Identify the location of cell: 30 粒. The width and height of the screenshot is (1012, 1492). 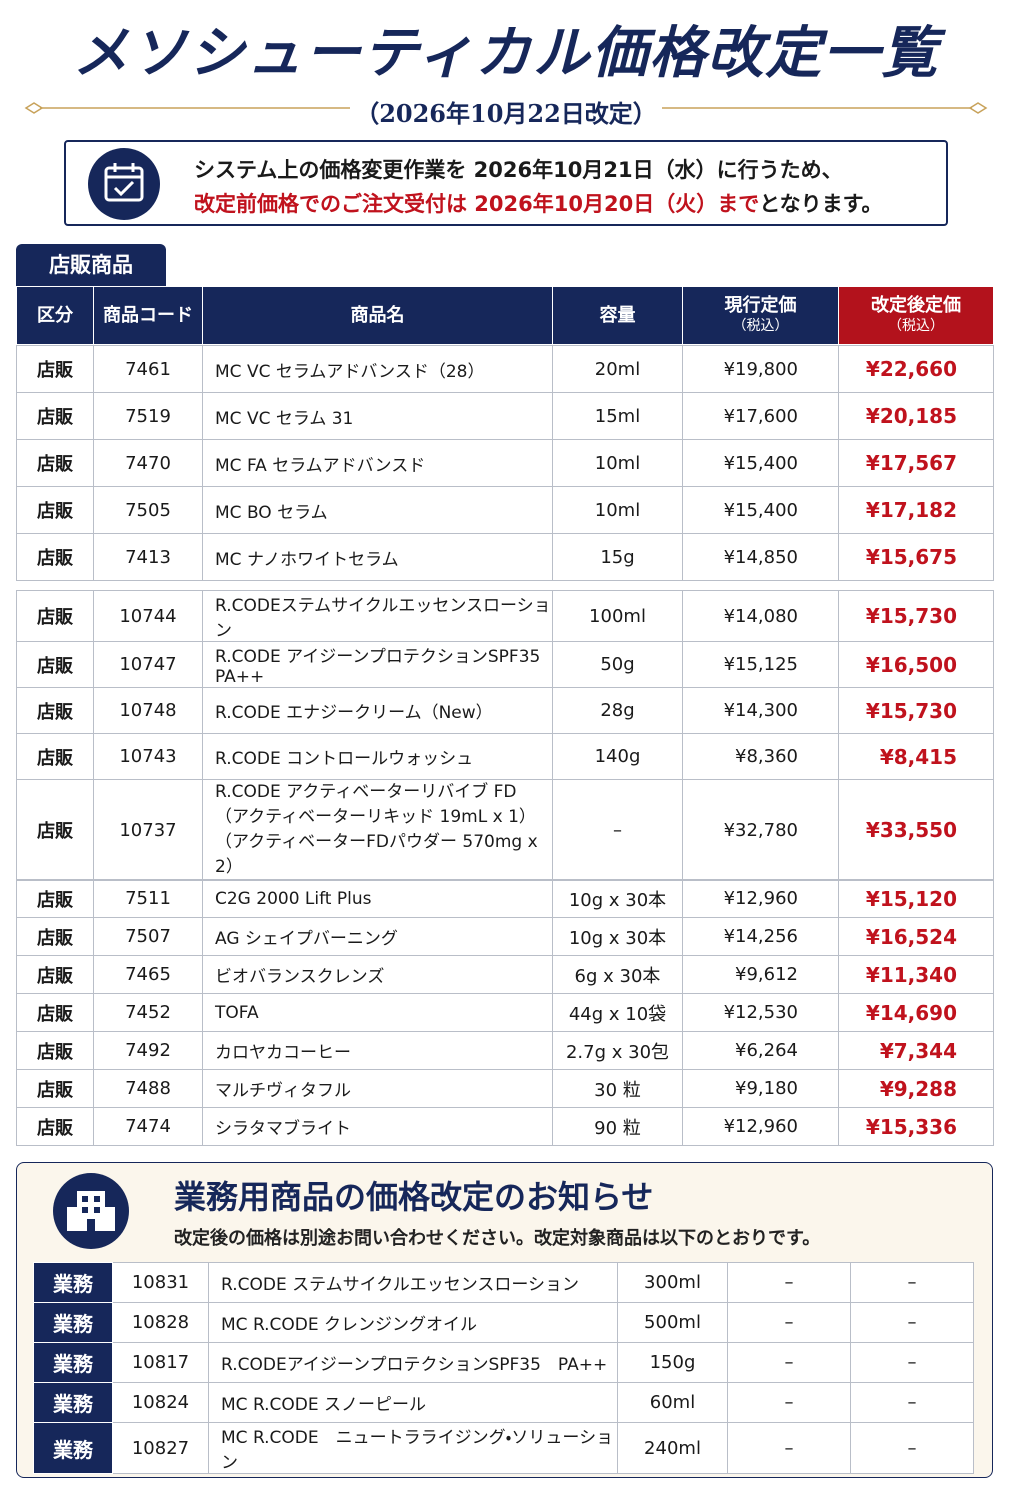
(617, 1088).